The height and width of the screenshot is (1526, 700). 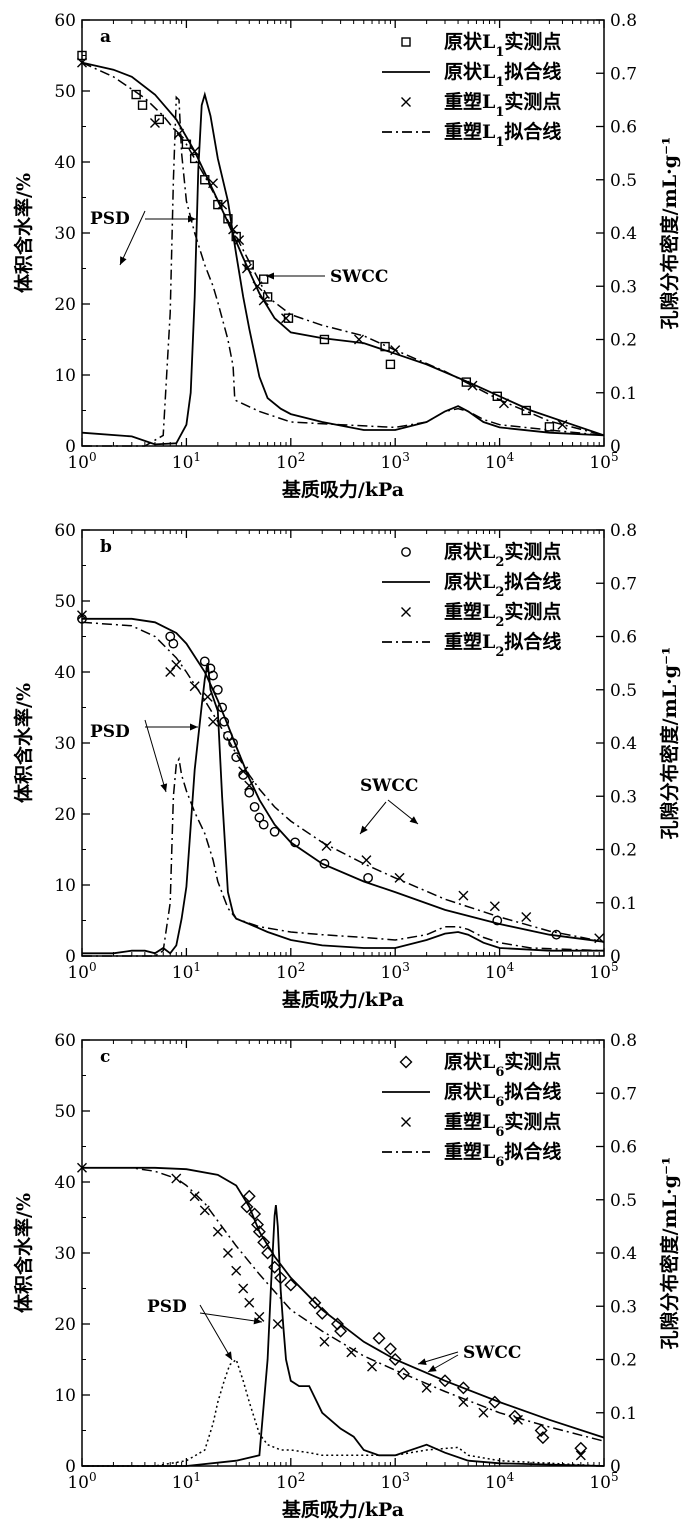 What do you see at coordinates (132, 238) in the screenshot?
I see `annotation-arrow` at bounding box center [132, 238].